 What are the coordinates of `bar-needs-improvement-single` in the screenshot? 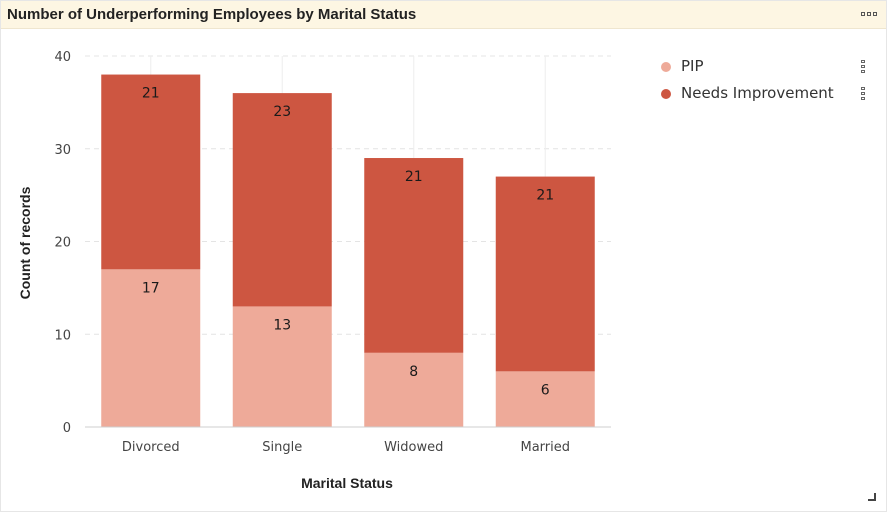 It's located at (282, 200).